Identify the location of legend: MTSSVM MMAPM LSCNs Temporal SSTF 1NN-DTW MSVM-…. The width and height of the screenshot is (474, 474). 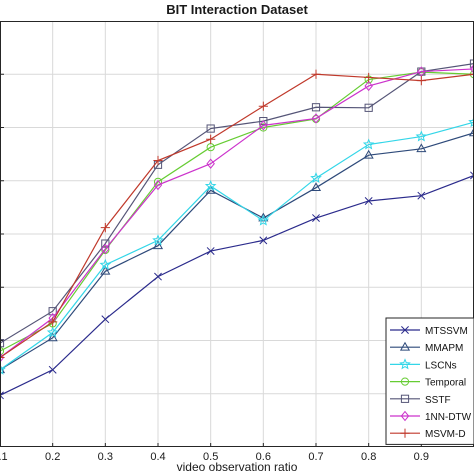
(429, 381).